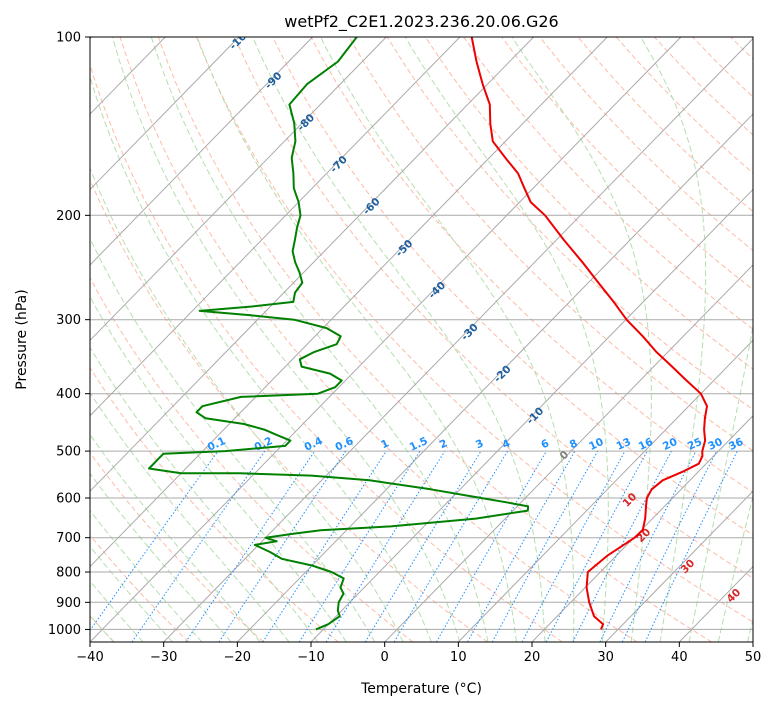  I want to click on mixing-ratio-label: 8, so click(574, 444).